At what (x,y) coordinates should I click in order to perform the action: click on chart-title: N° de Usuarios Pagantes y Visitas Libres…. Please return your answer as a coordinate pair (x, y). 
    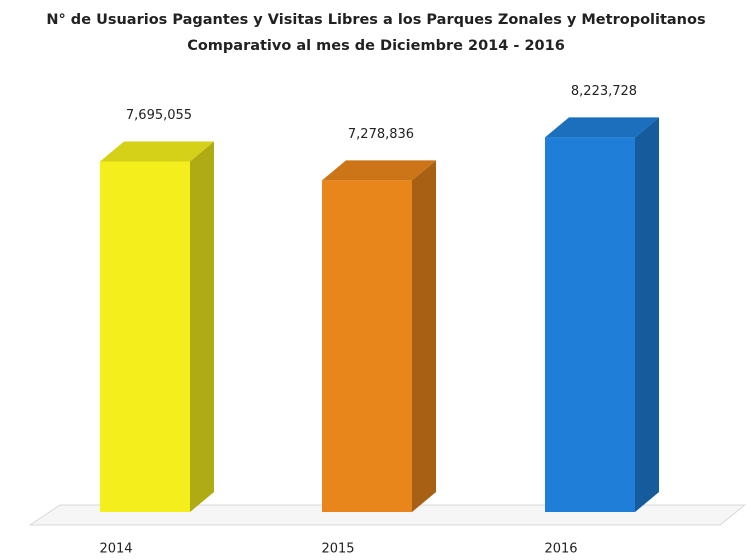
    Looking at the image, I should click on (375, 20).